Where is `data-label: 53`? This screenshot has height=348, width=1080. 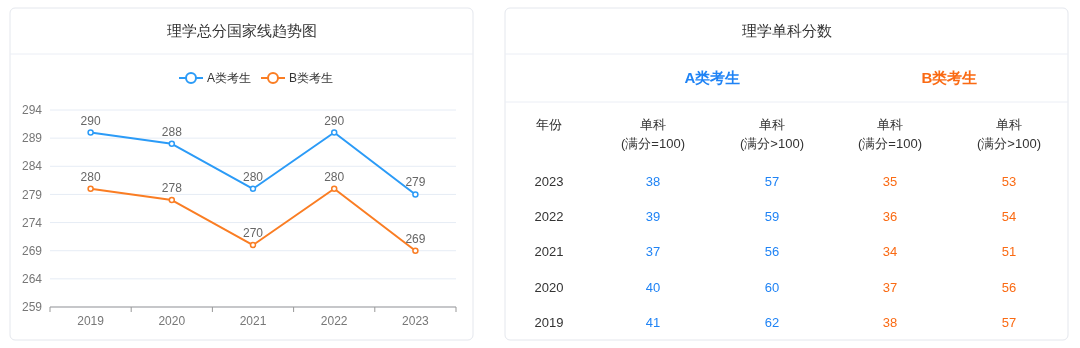 data-label: 53 is located at coordinates (1009, 181).